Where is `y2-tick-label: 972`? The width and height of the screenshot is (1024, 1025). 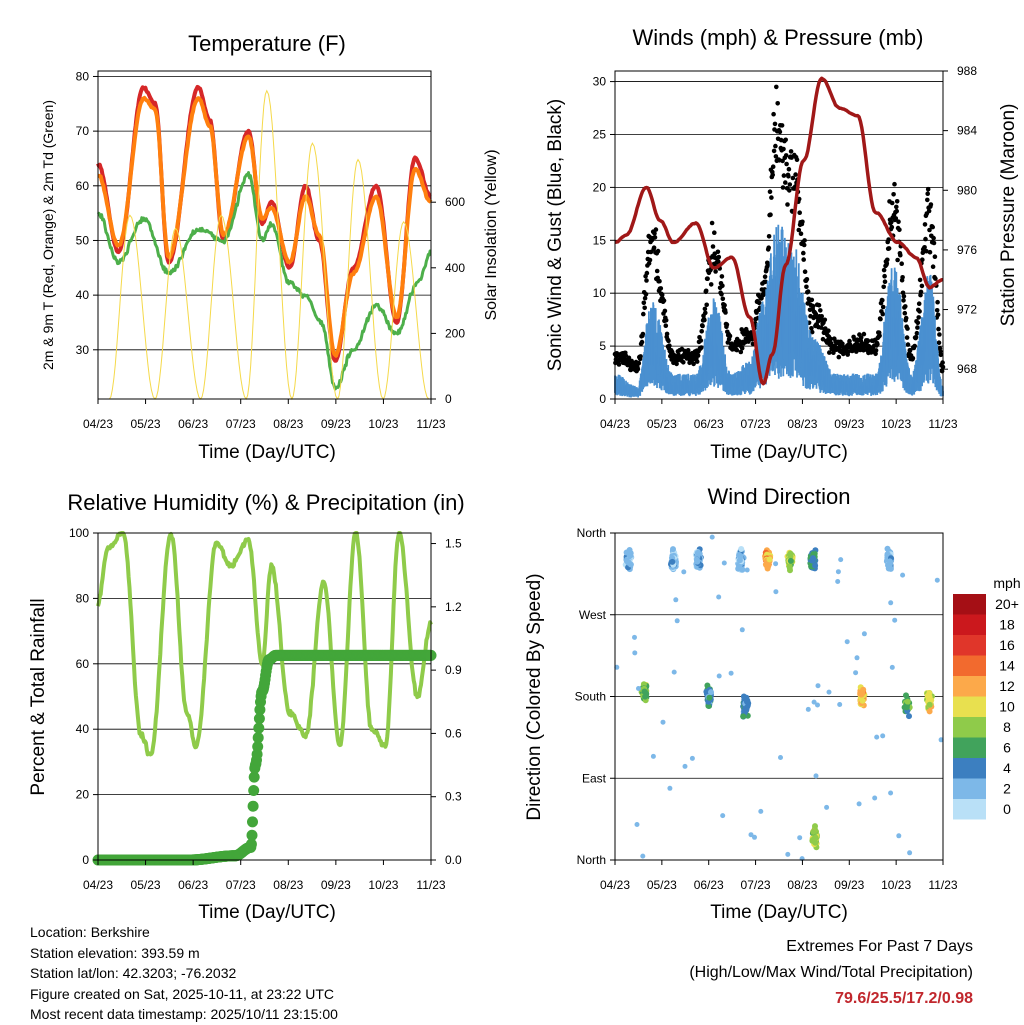 y2-tick-label: 972 is located at coordinates (967, 310).